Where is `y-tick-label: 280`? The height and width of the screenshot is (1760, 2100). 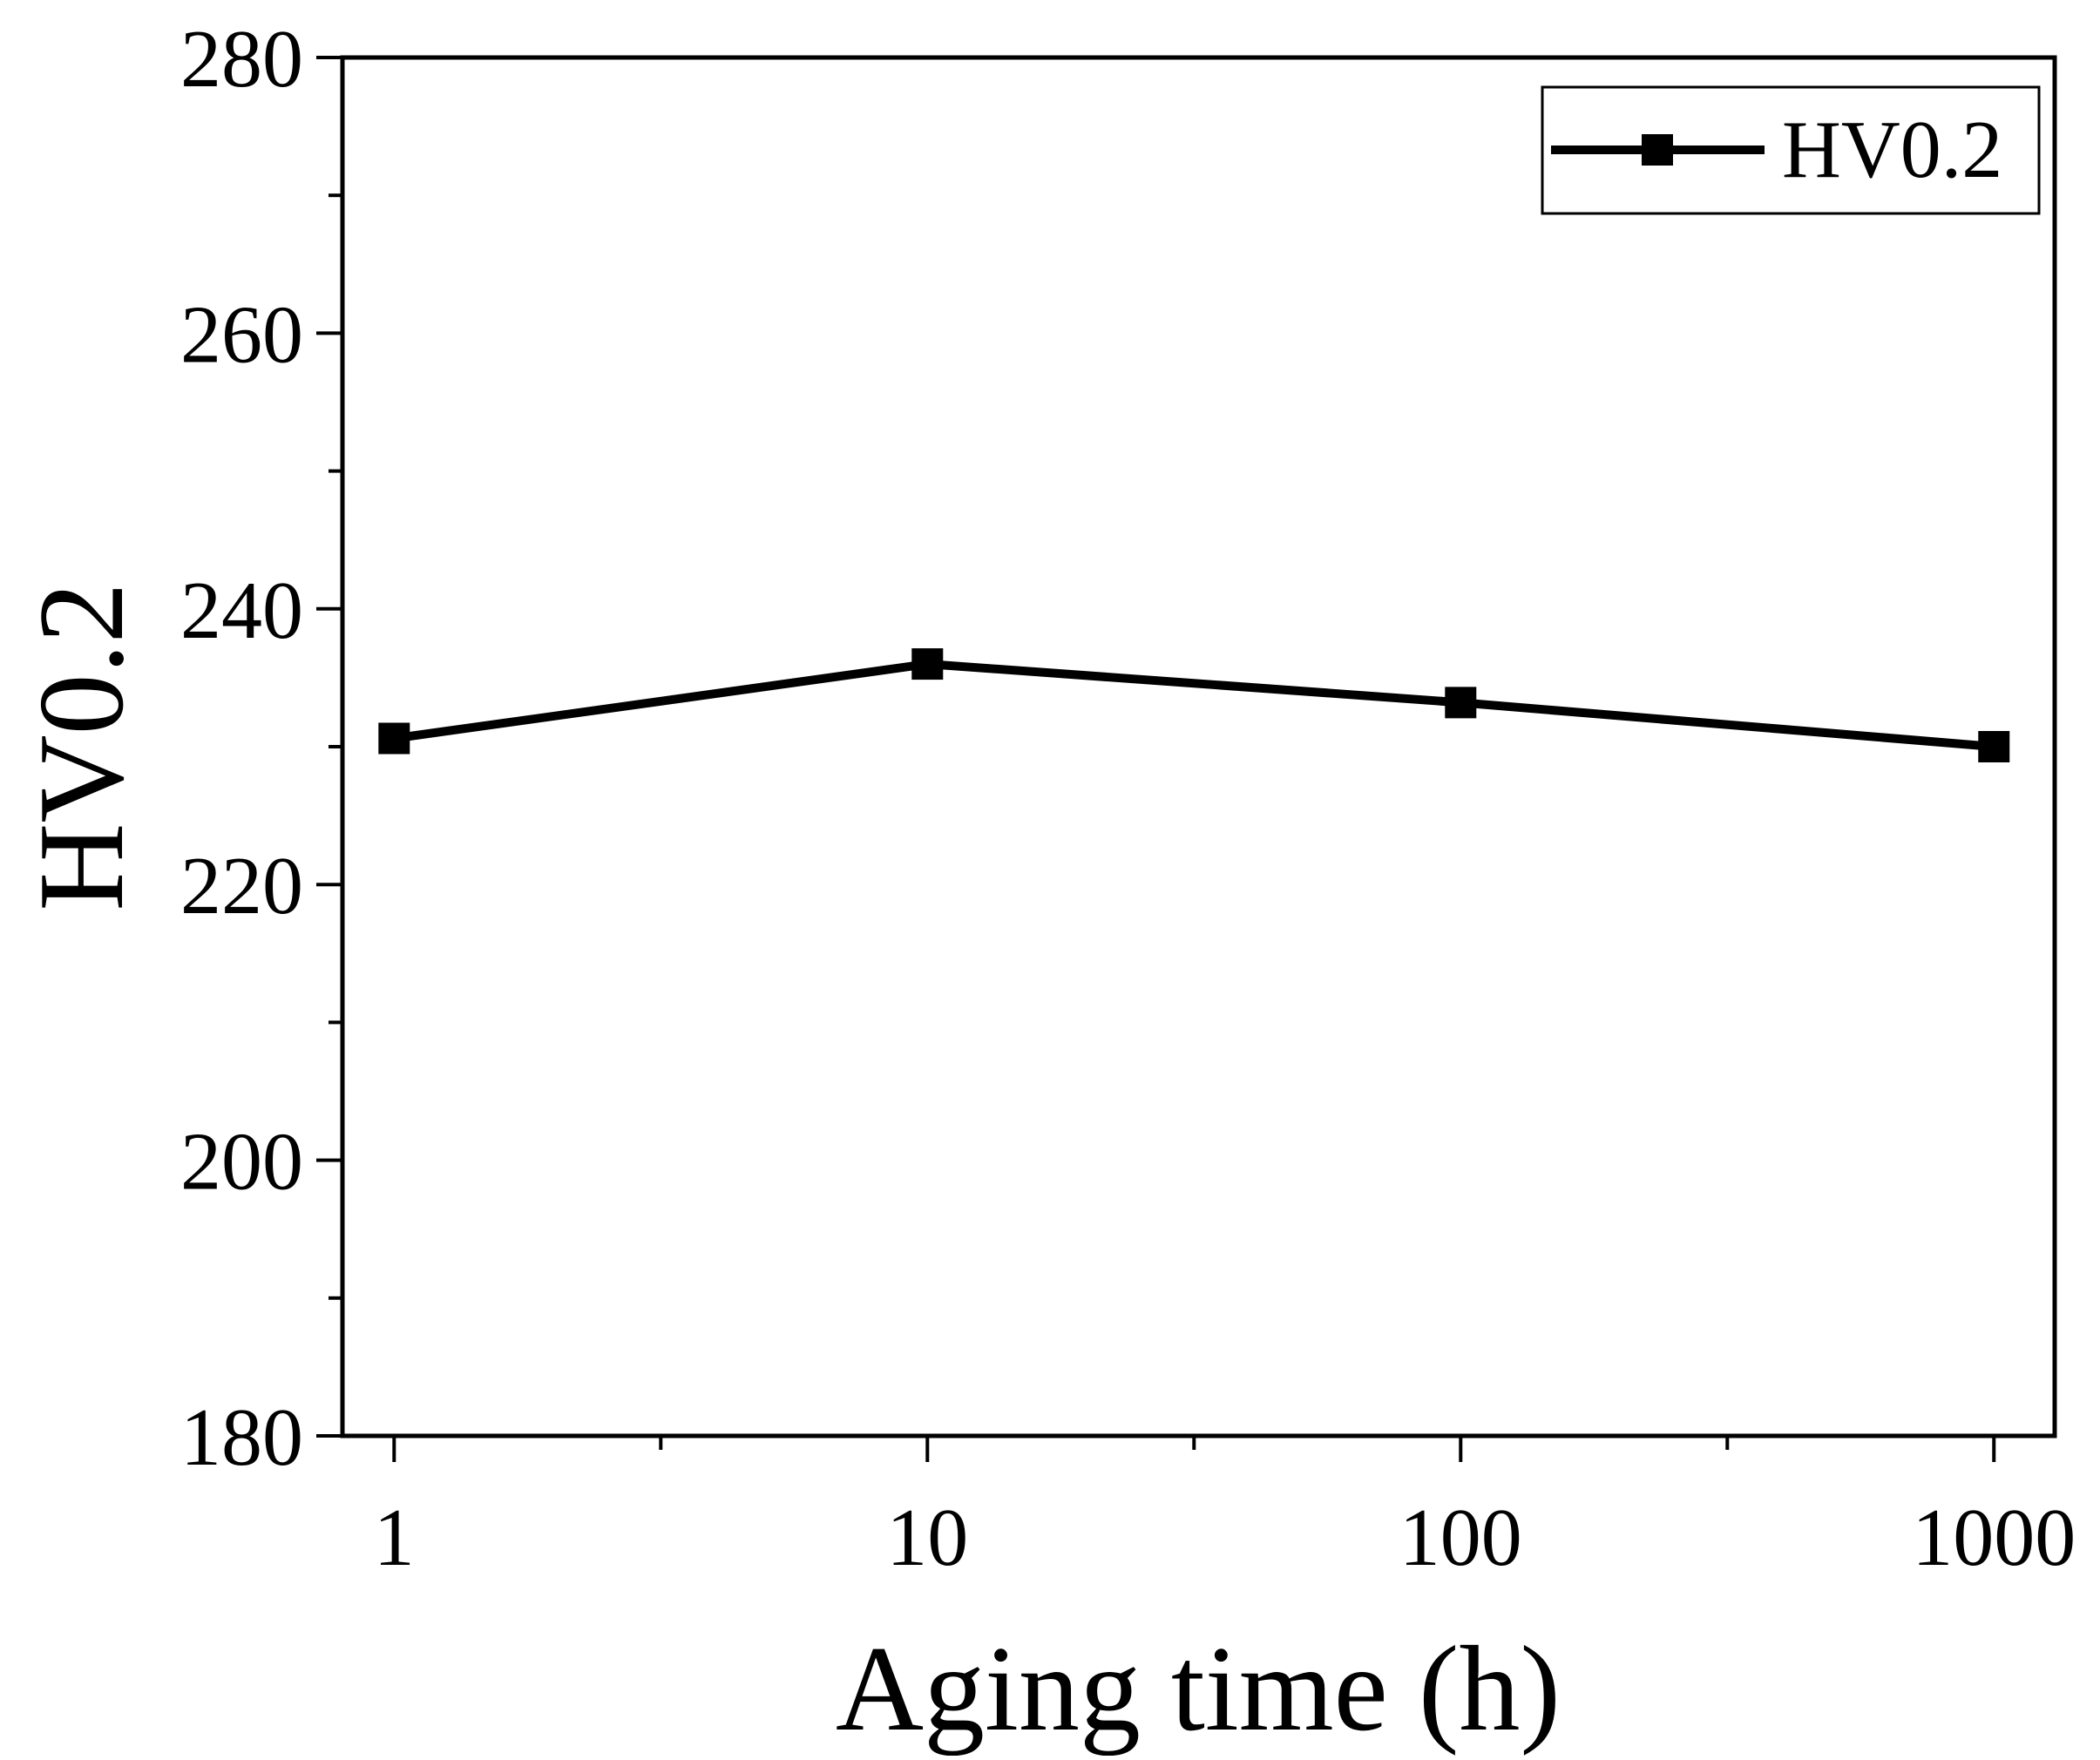 y-tick-label: 280 is located at coordinates (241, 59).